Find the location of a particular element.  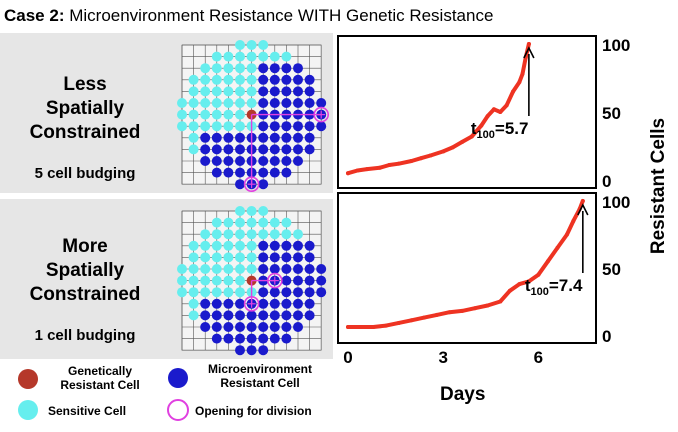

panel-label: More Spatially Constrained is located at coordinates (85, 271).